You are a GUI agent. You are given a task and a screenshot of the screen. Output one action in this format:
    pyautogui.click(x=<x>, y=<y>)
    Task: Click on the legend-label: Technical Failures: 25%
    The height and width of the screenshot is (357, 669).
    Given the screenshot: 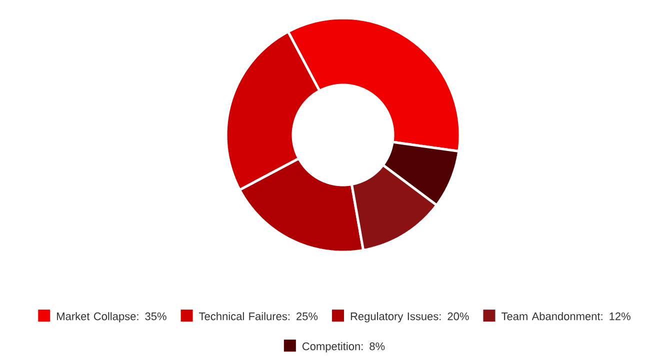 What is the action you would take?
    pyautogui.click(x=258, y=316)
    